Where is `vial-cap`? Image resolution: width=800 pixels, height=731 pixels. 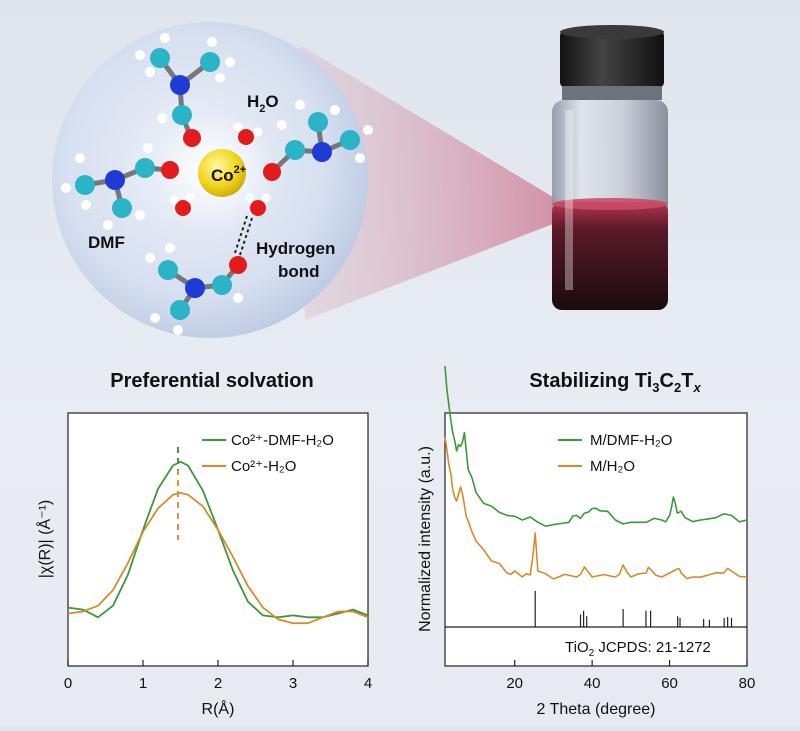 vial-cap is located at coordinates (612, 59).